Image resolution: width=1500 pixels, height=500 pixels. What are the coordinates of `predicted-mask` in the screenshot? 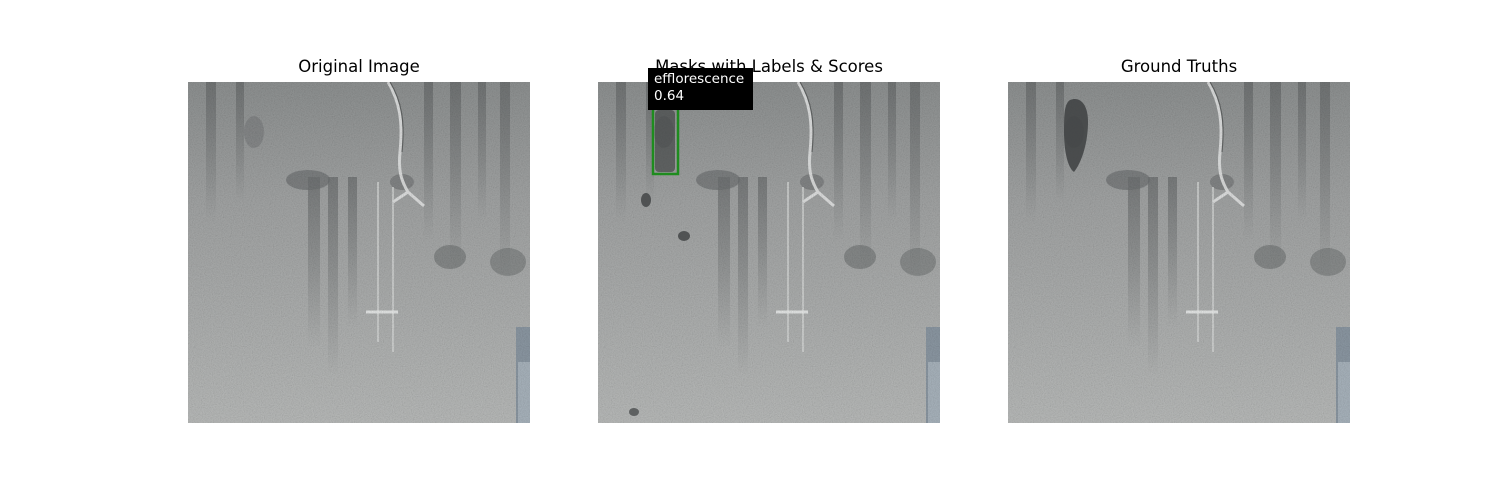 It's located at (659, 263).